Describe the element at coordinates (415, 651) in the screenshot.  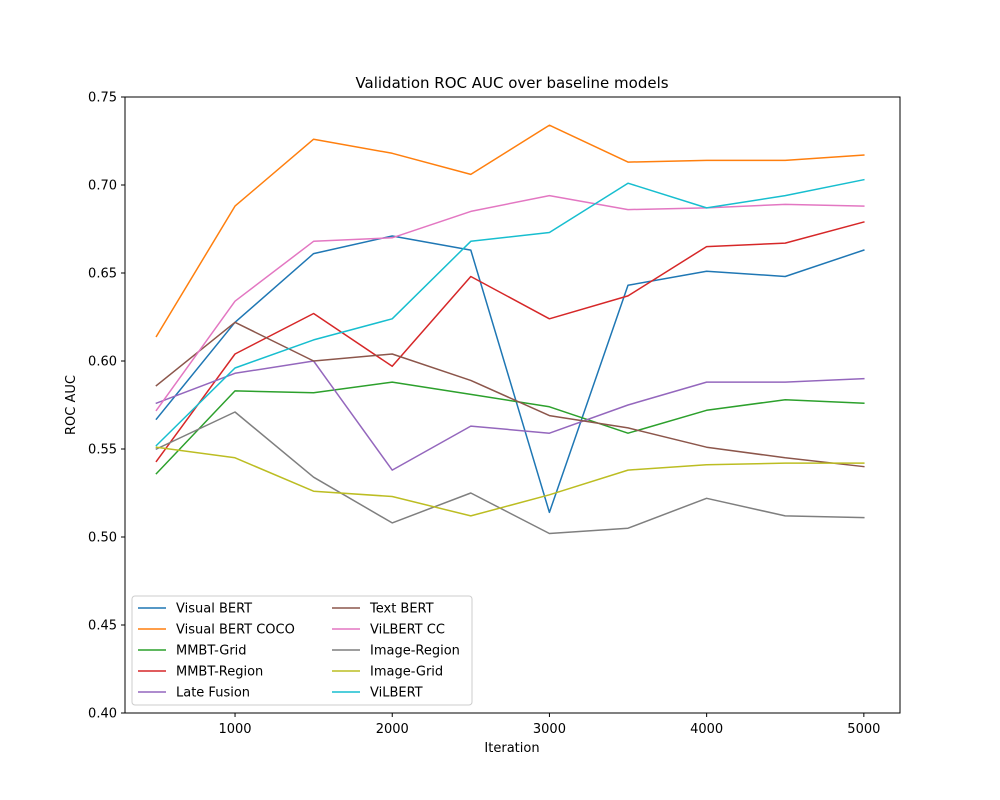
I see `legend-label: Image-Region` at that location.